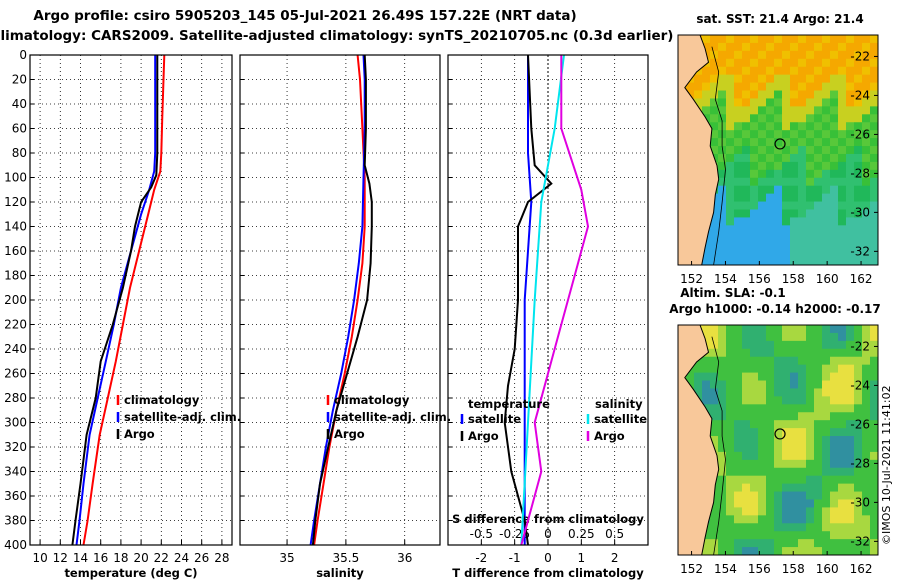 The height and width of the screenshot is (580, 900). What do you see at coordinates (778, 440) in the screenshot?
I see `map-frame` at bounding box center [778, 440].